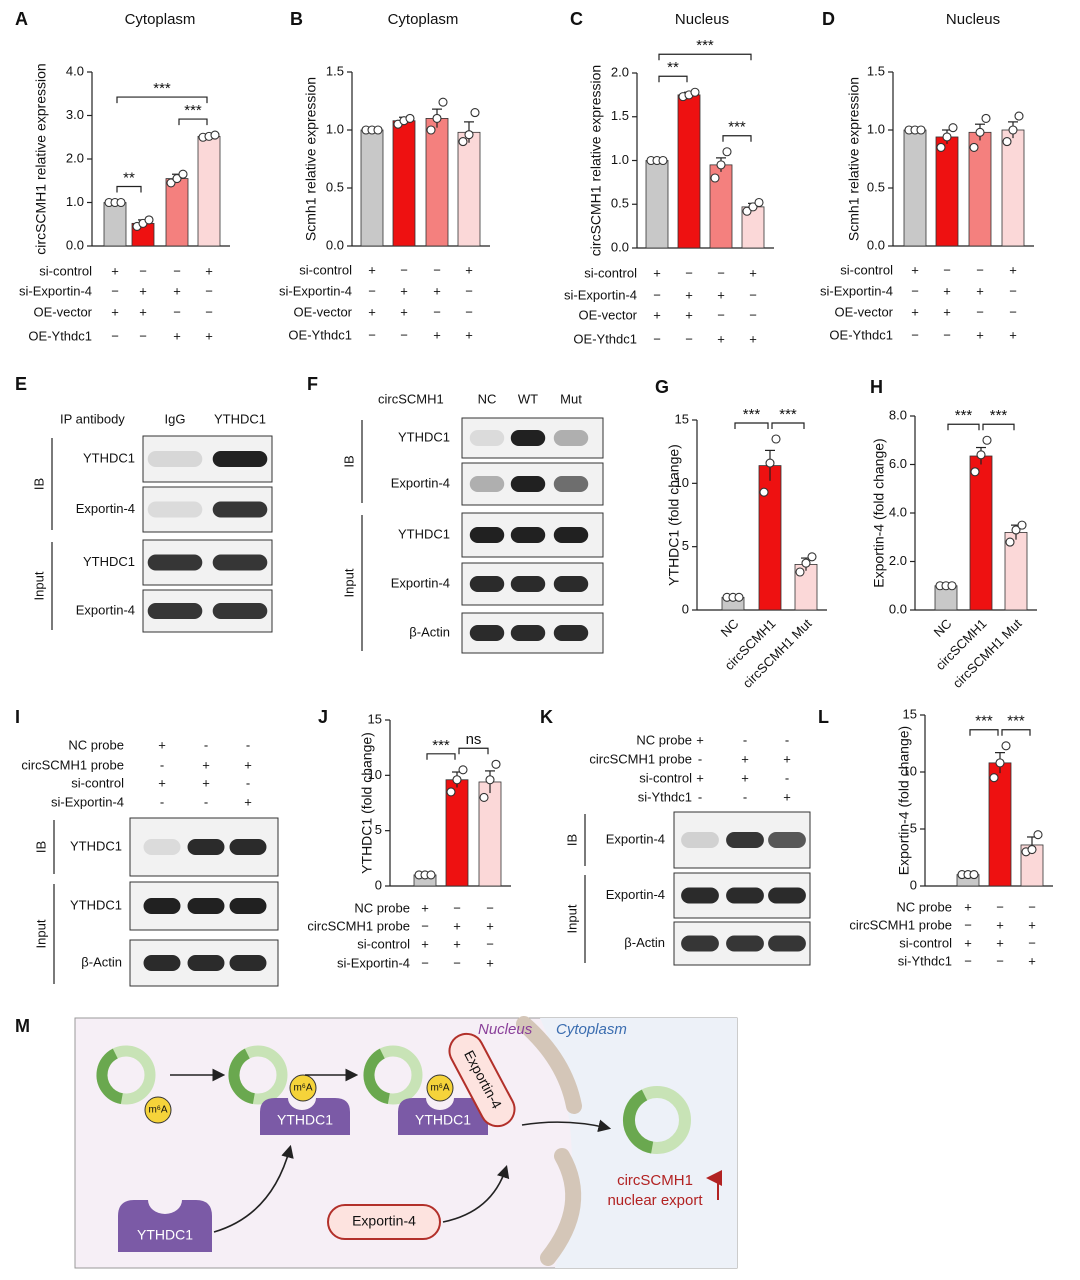 This screenshot has height=1280, width=1080. What do you see at coordinates (925, 960) in the screenshot?
I see `condition-label: si-Ythdc1` at bounding box center [925, 960].